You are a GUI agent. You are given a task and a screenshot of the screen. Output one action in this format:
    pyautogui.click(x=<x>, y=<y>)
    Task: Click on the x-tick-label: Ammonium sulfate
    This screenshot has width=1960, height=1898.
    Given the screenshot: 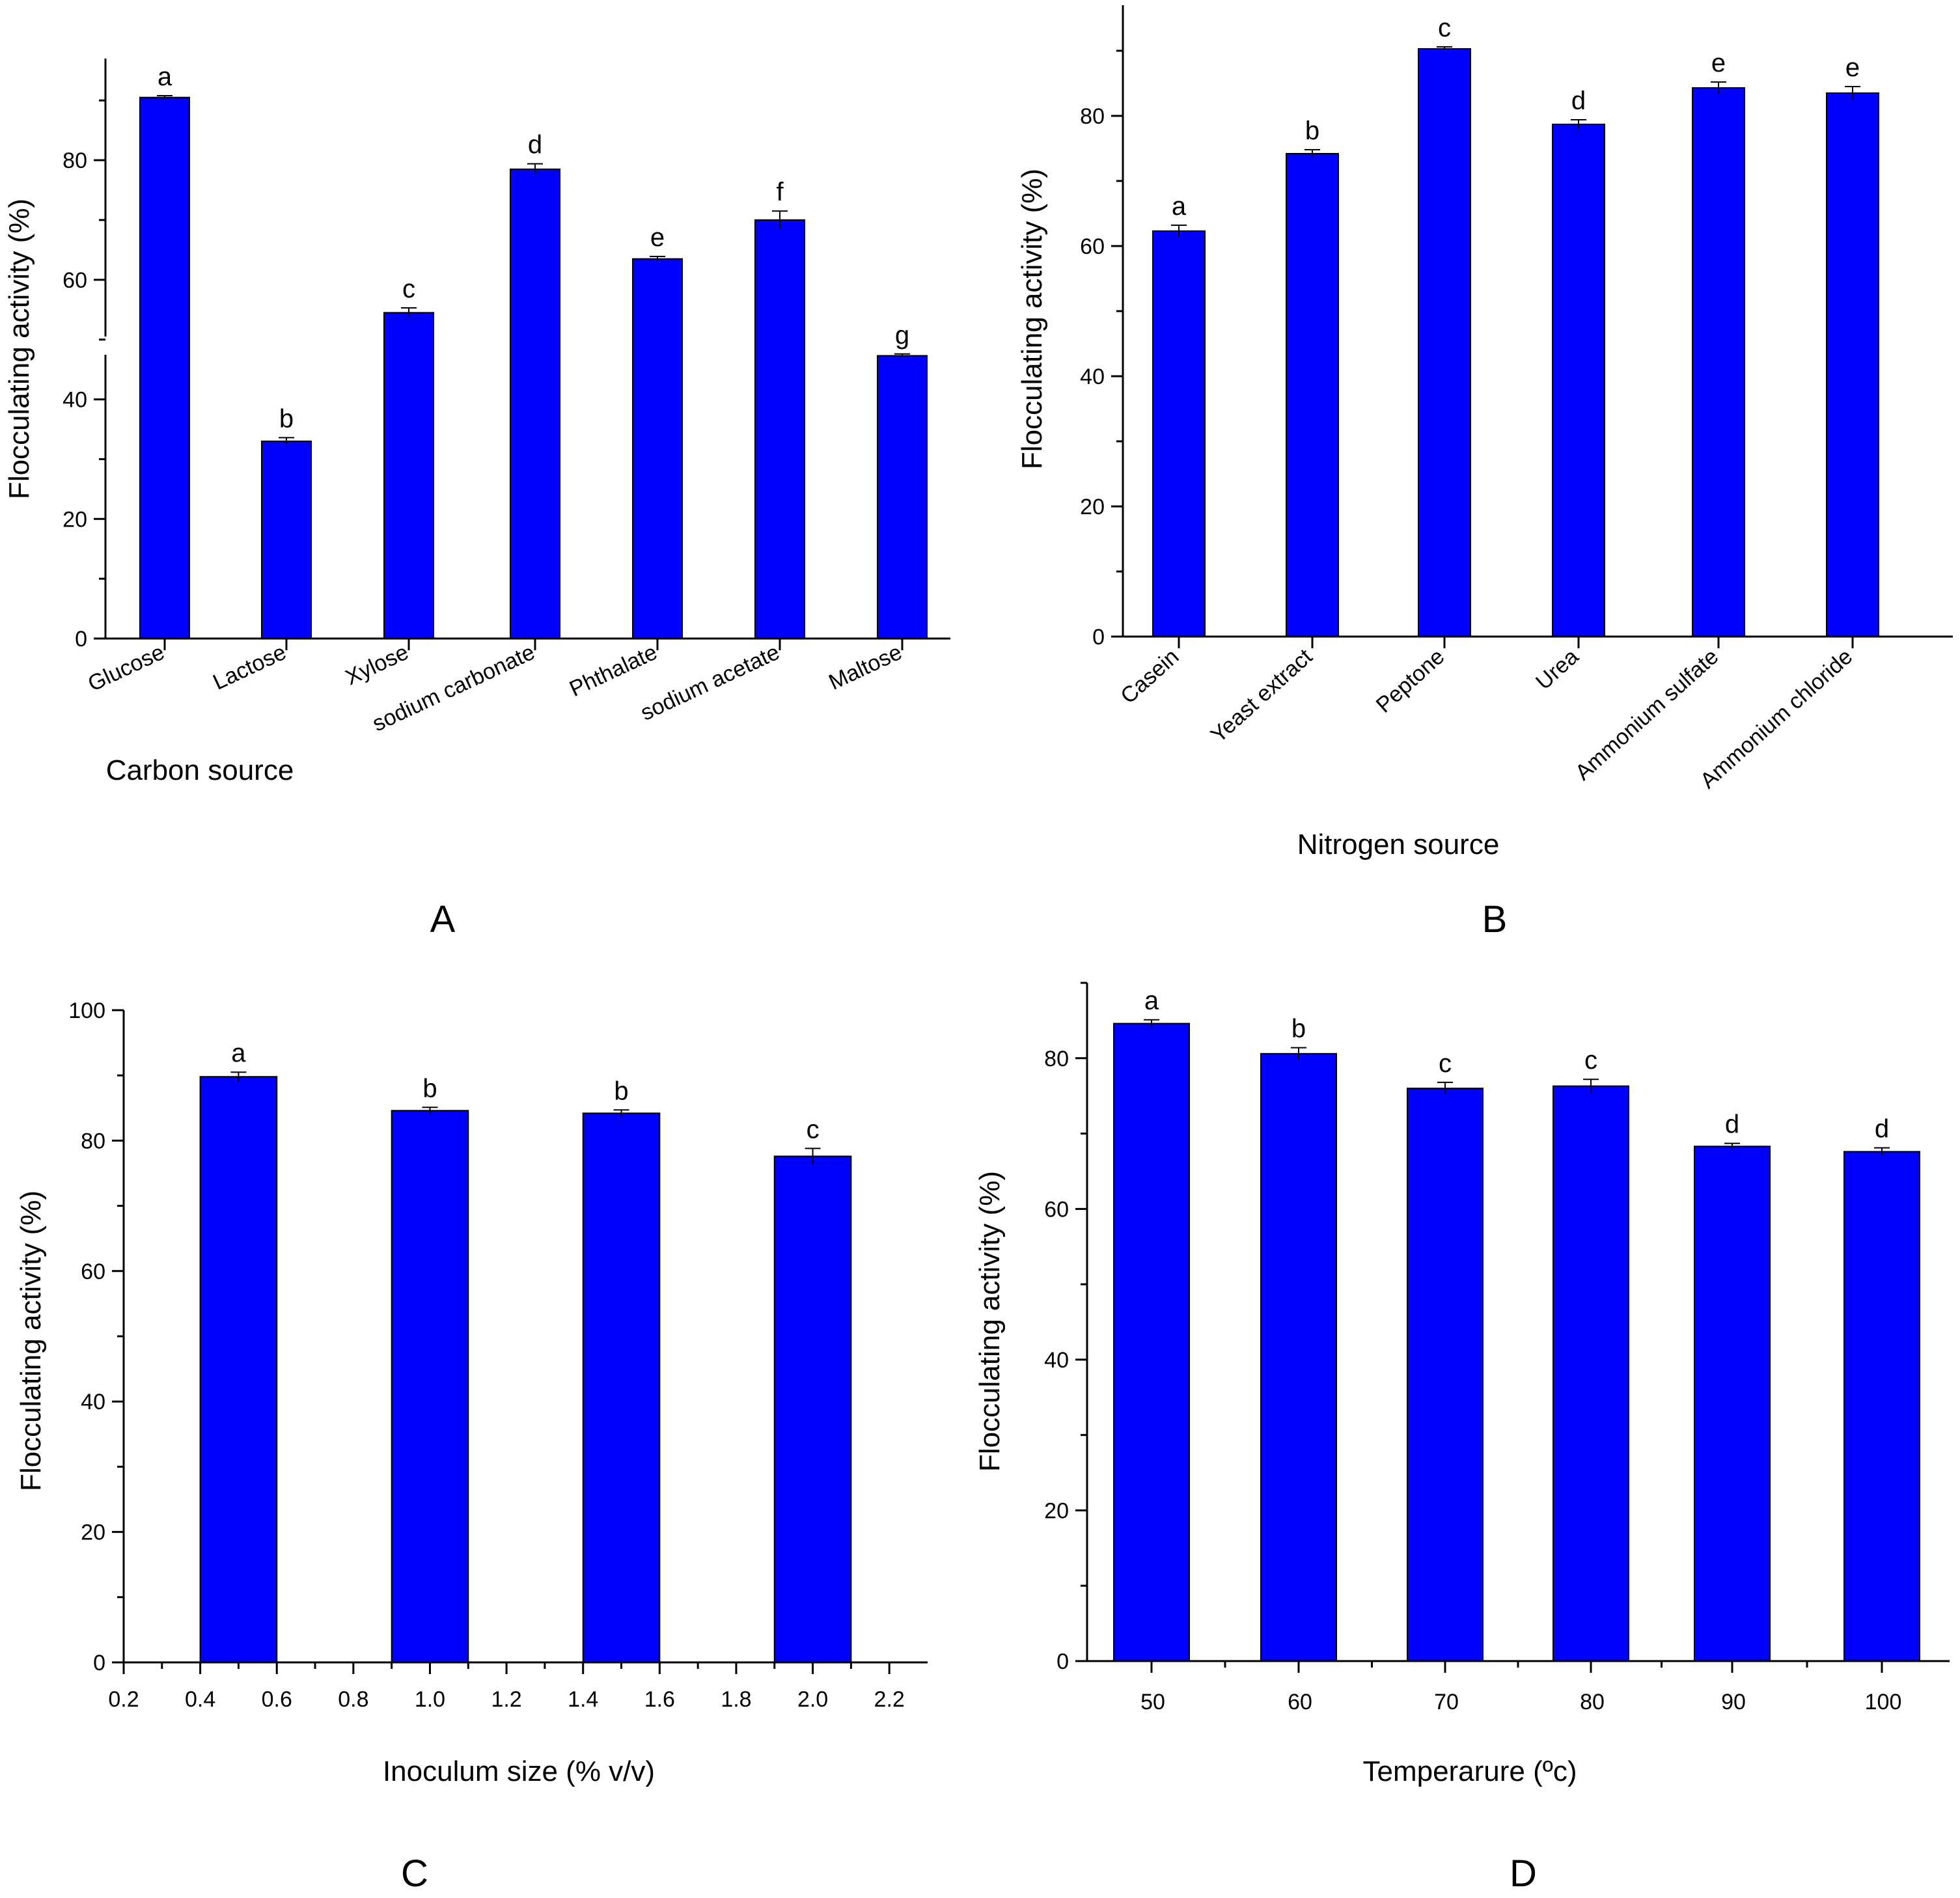 What is the action you would take?
    pyautogui.click(x=1647, y=715)
    